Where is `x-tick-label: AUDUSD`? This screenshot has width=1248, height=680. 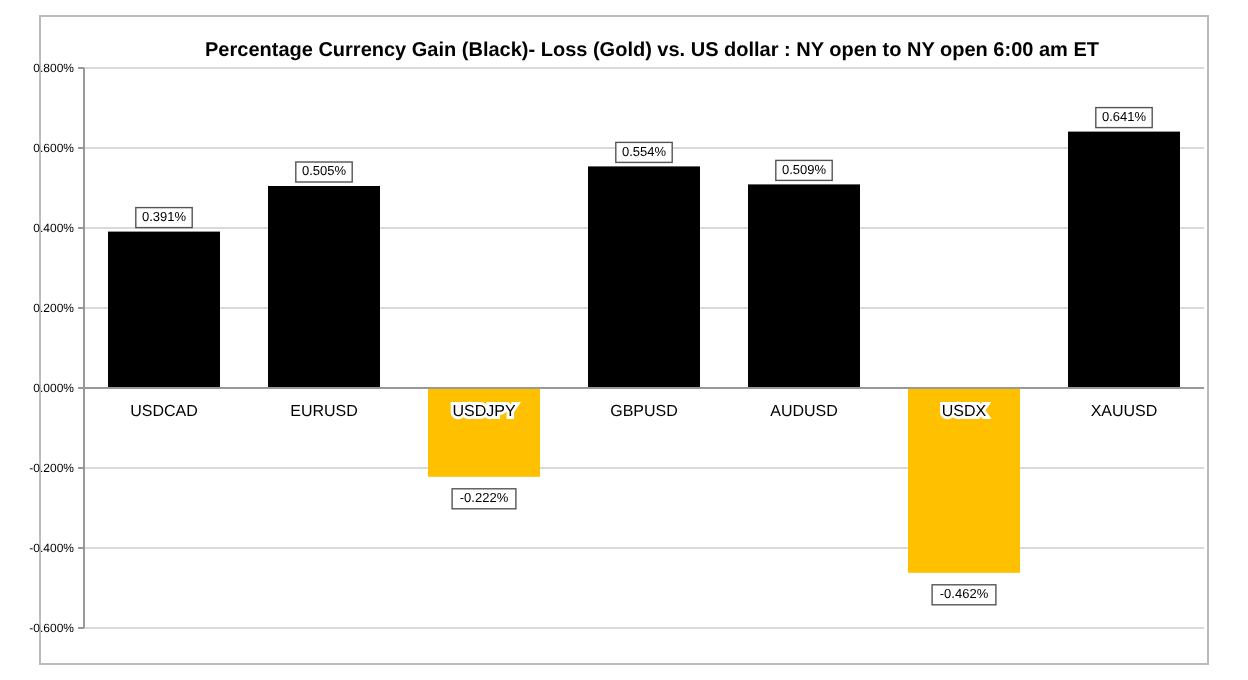 x-tick-label: AUDUSD is located at coordinates (804, 411).